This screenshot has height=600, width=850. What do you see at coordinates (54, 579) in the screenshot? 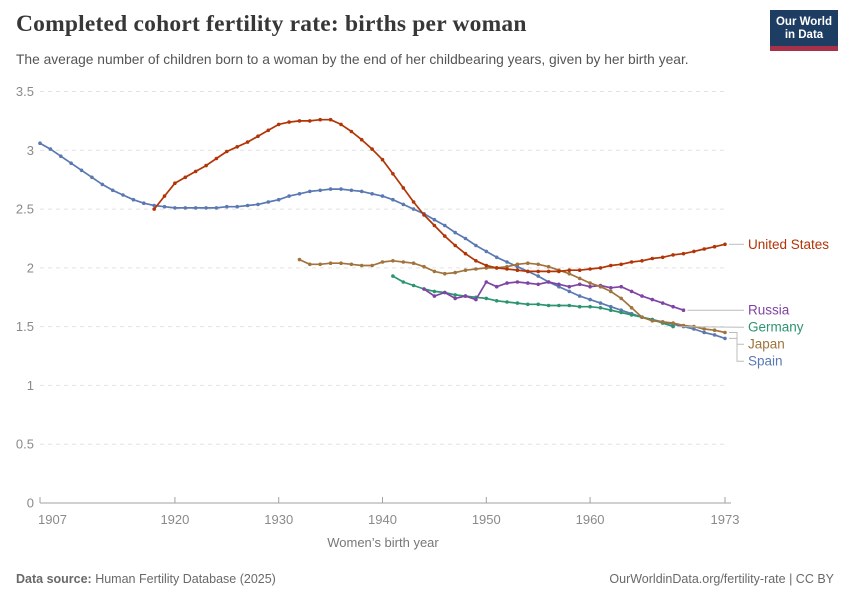
I see `data-source-label: Data source:` at bounding box center [54, 579].